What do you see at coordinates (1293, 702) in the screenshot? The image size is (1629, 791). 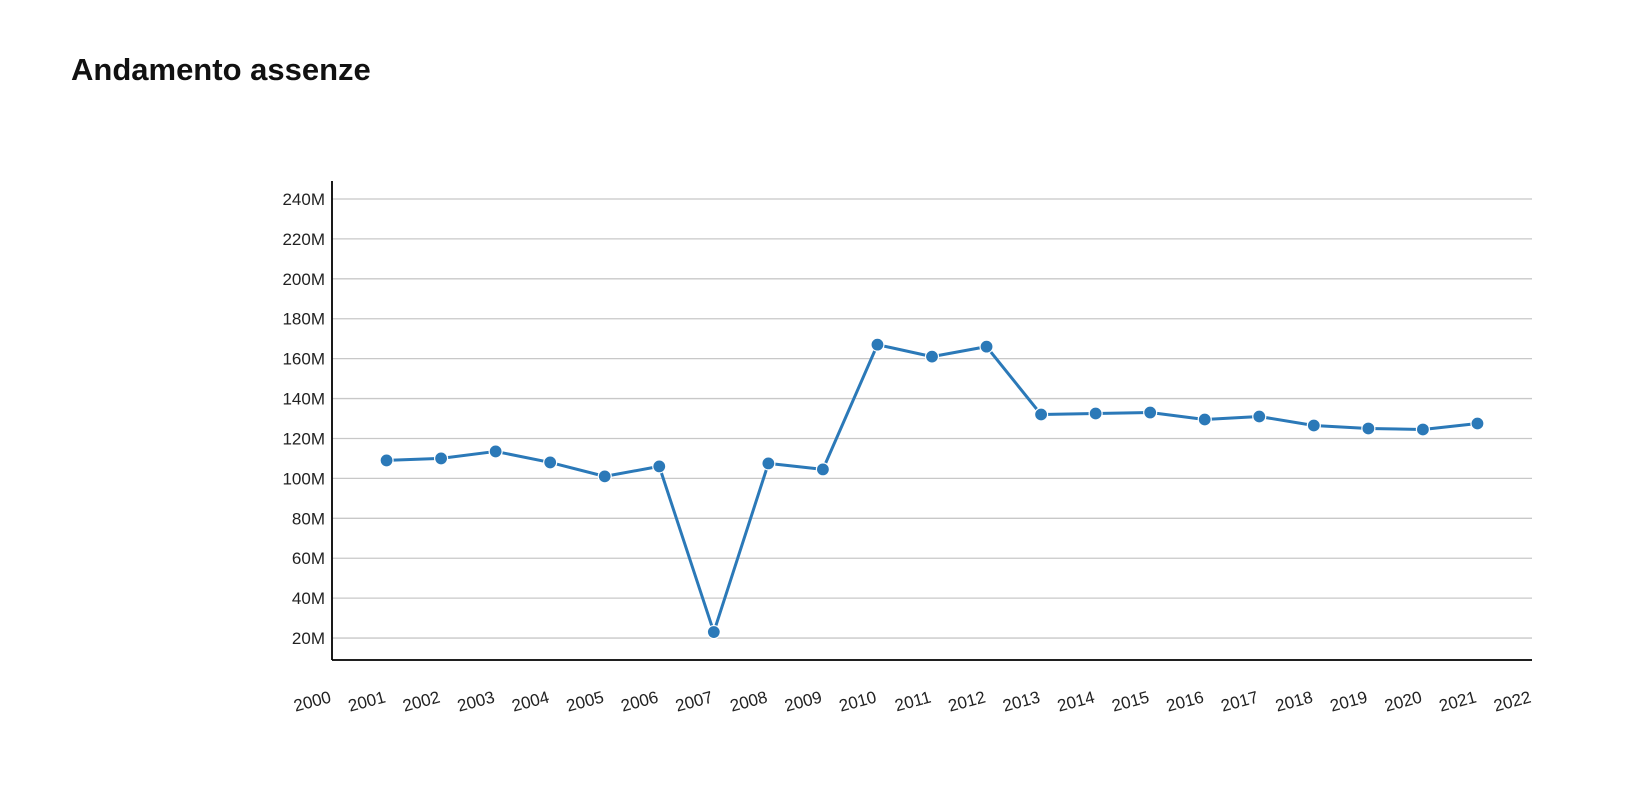 I see `x-tick-label: 2018` at bounding box center [1293, 702].